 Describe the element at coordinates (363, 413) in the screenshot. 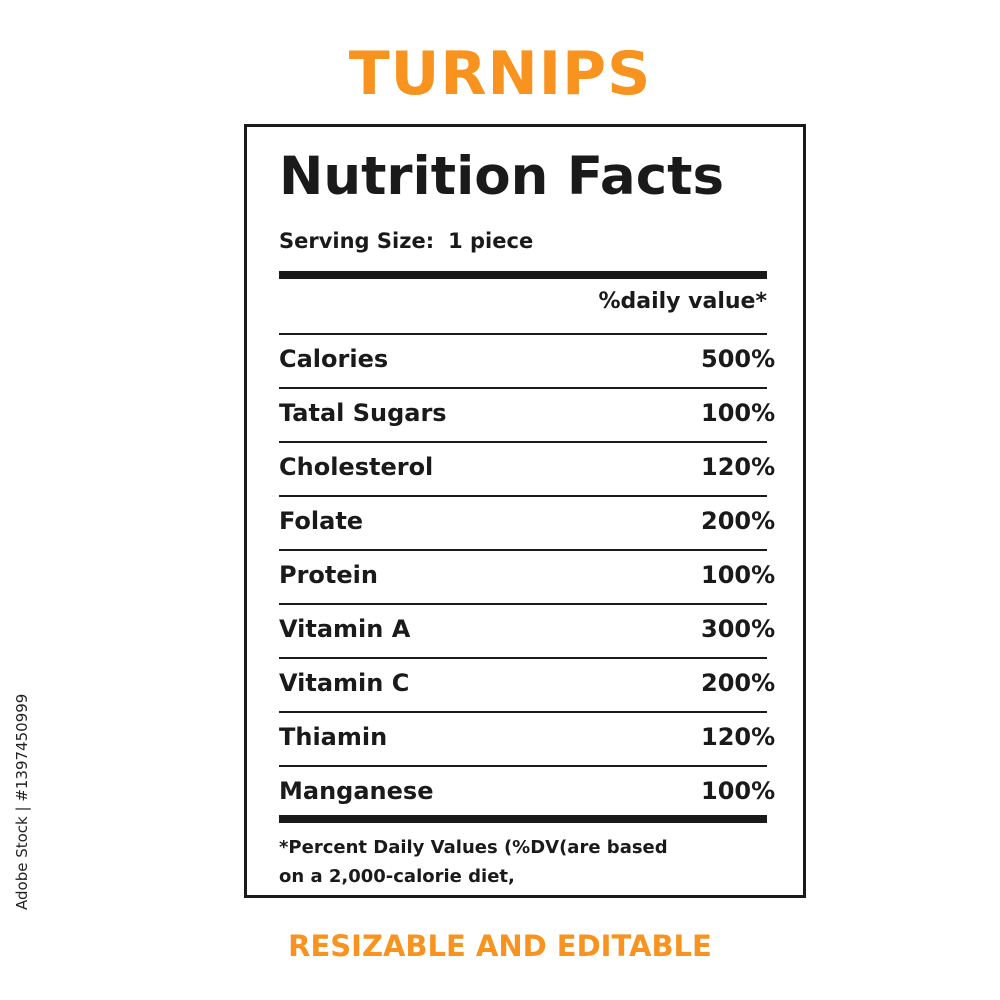

I see `nutrient-name: Tatal Sugars` at that location.